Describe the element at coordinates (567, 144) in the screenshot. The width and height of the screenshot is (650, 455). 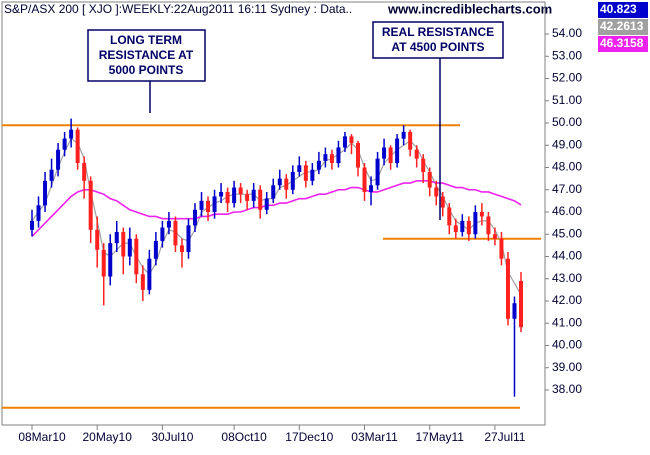
I see `y-tick-label: 49.00` at that location.